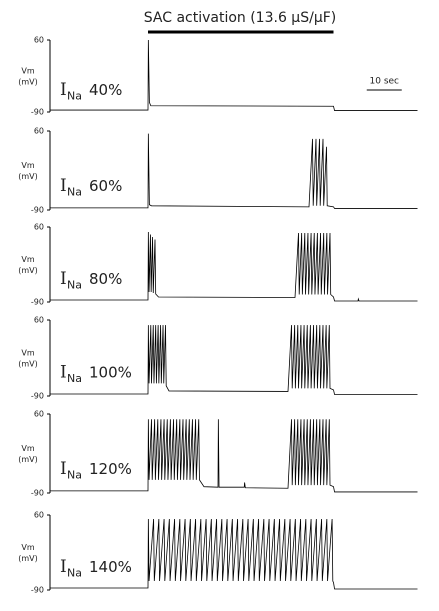  What do you see at coordinates (105, 90) in the screenshot?
I see `percent-label: 40%` at bounding box center [105, 90].